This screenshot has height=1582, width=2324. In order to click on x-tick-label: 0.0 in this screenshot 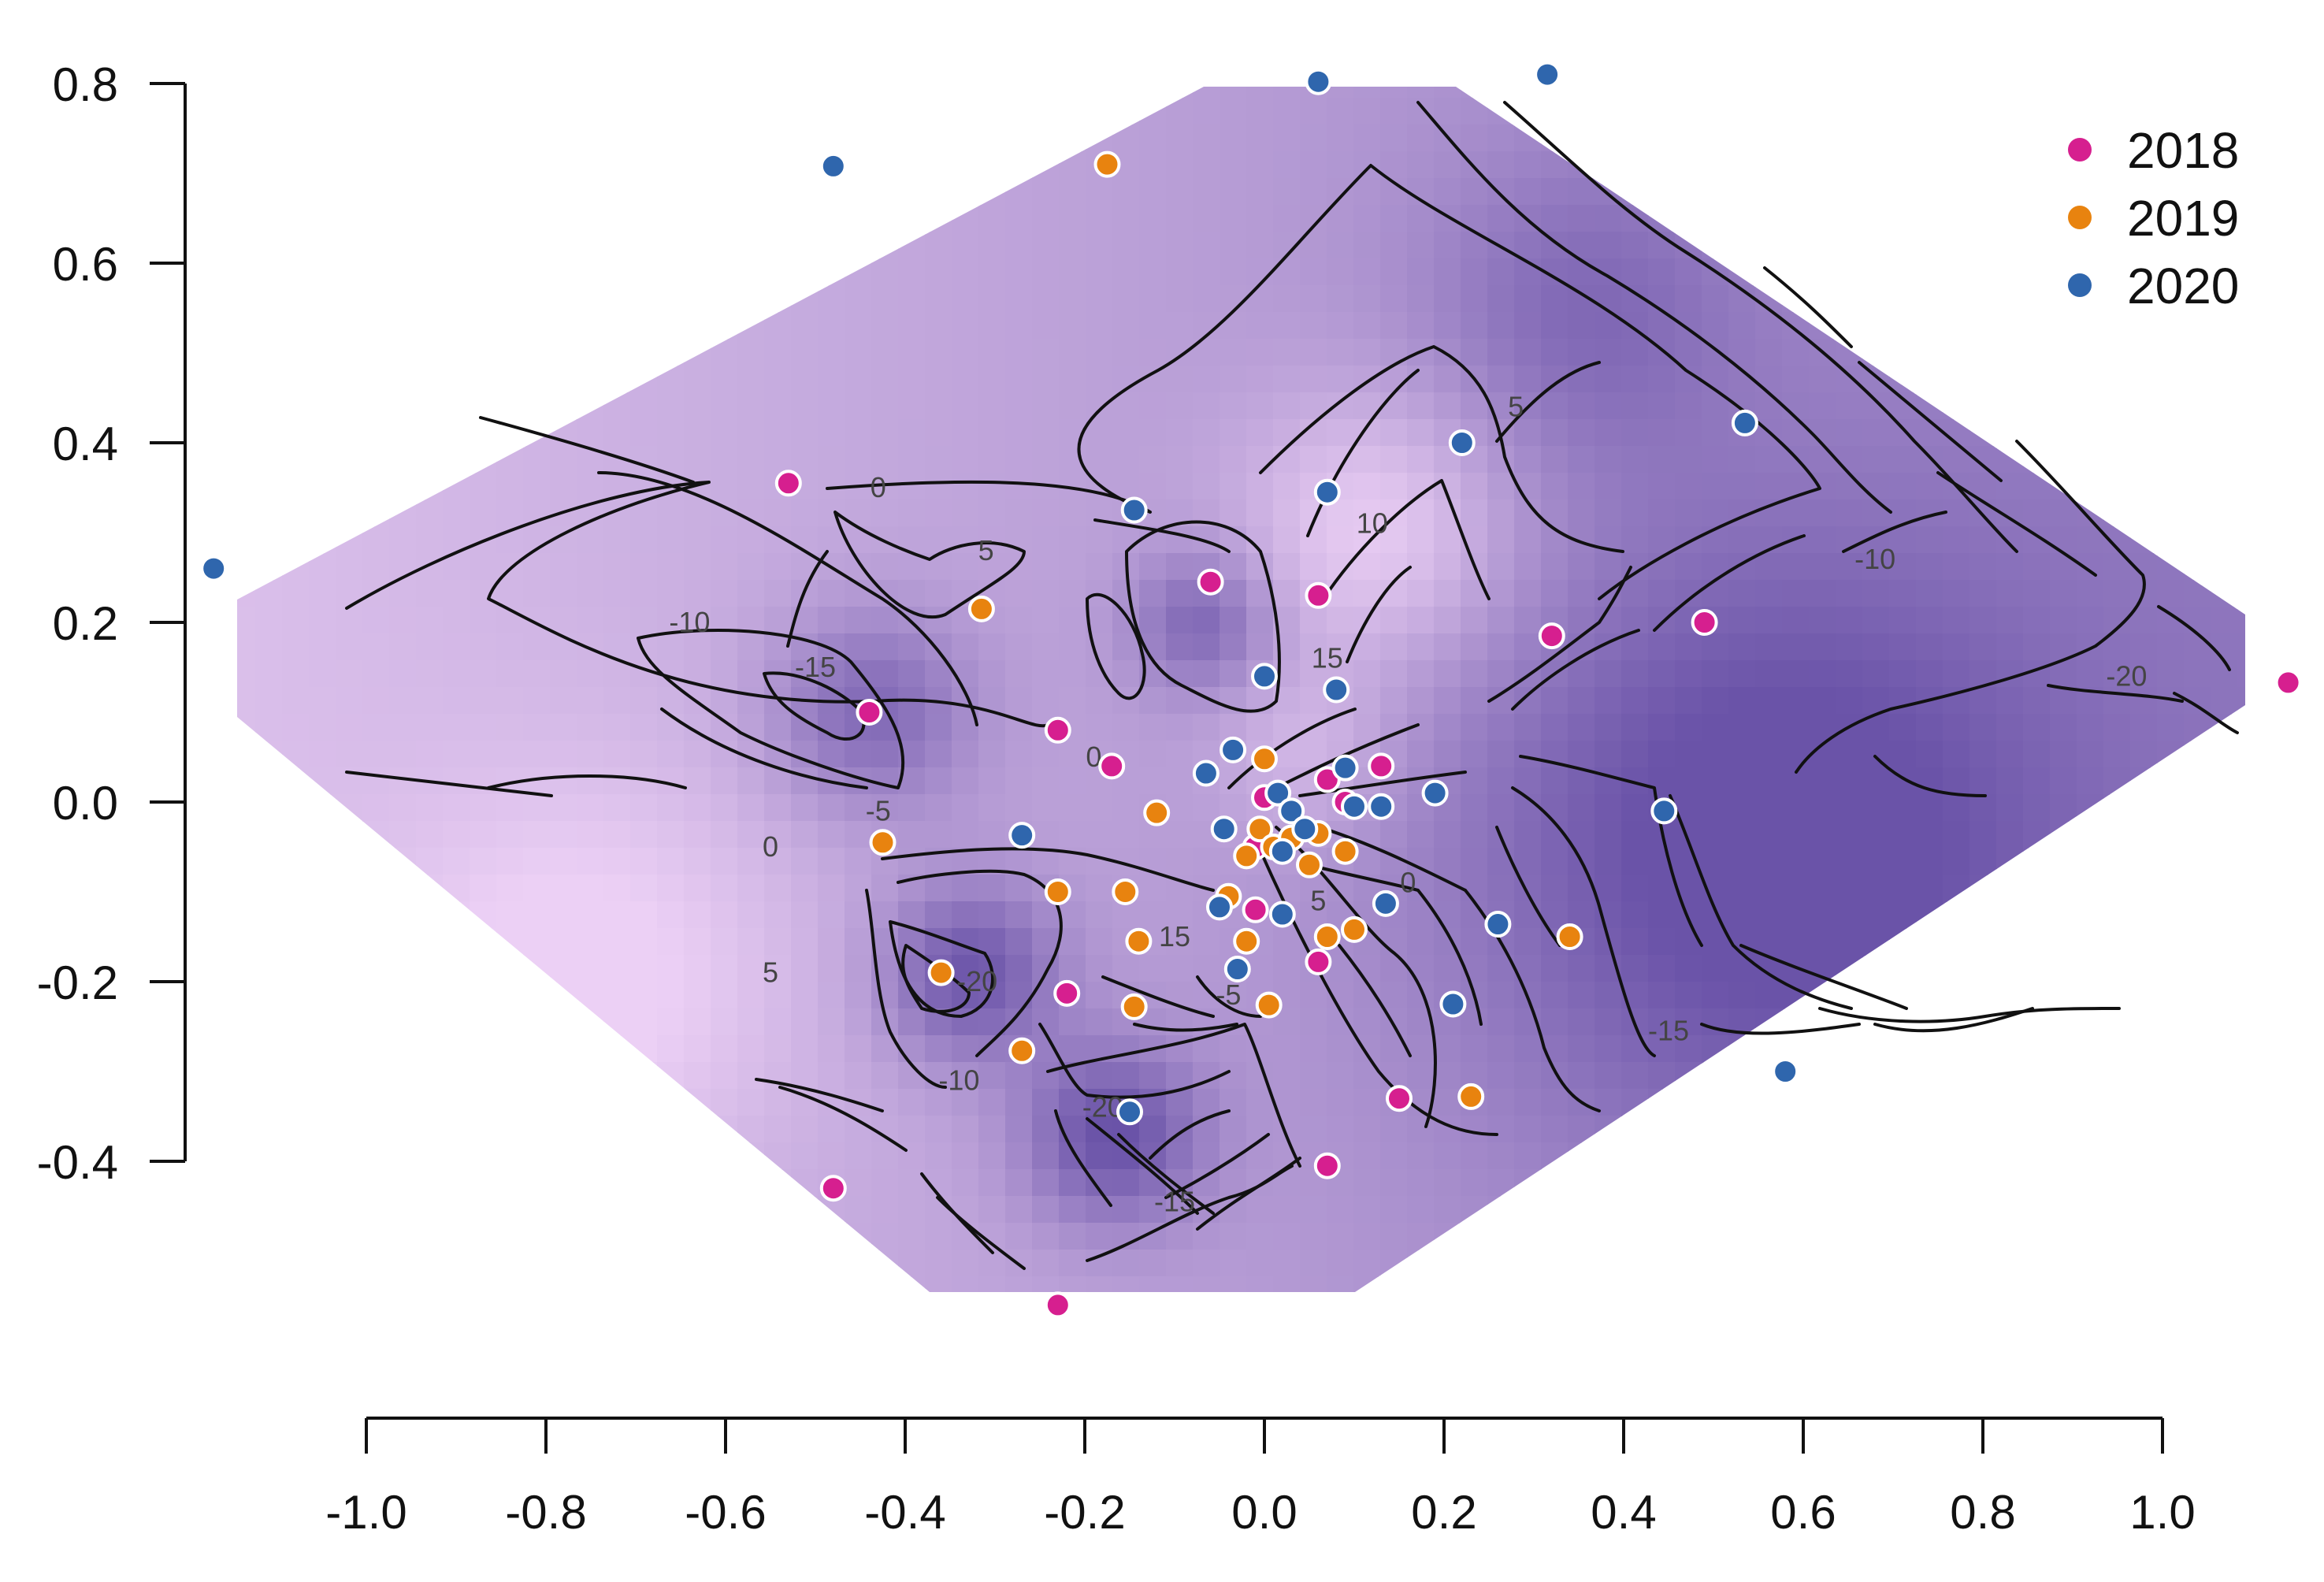, I will do `click(1264, 1512)`.